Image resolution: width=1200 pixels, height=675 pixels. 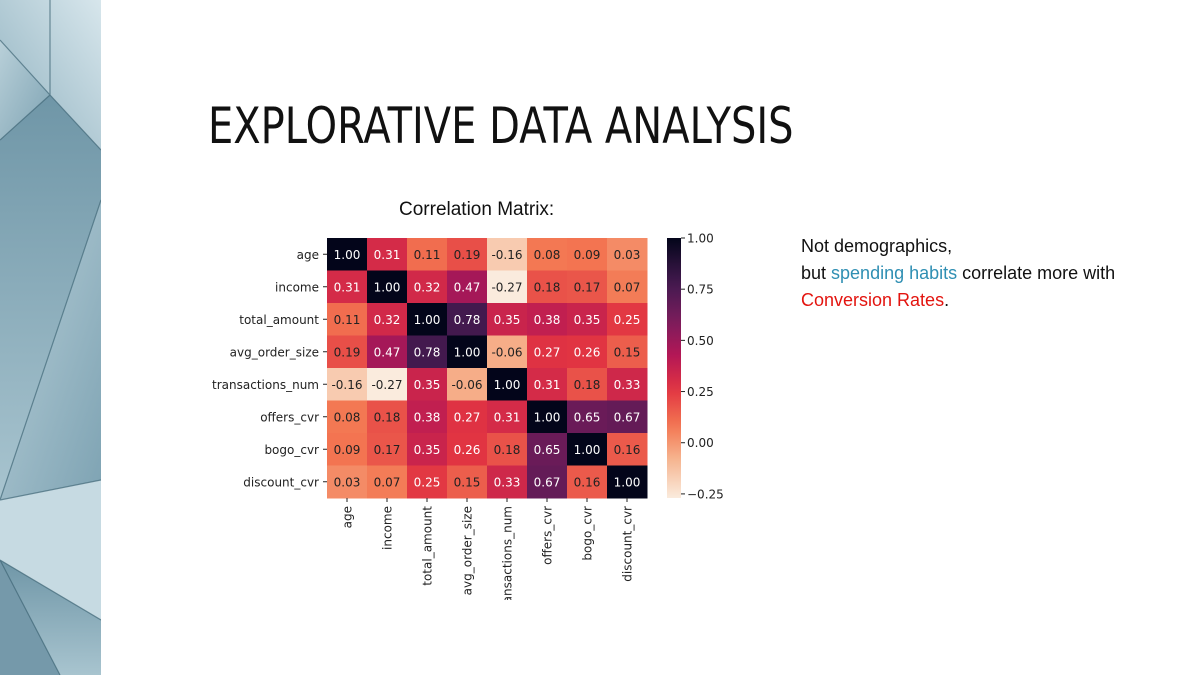 I want to click on heatmap-cell-label: 0.38, so click(x=547, y=320).